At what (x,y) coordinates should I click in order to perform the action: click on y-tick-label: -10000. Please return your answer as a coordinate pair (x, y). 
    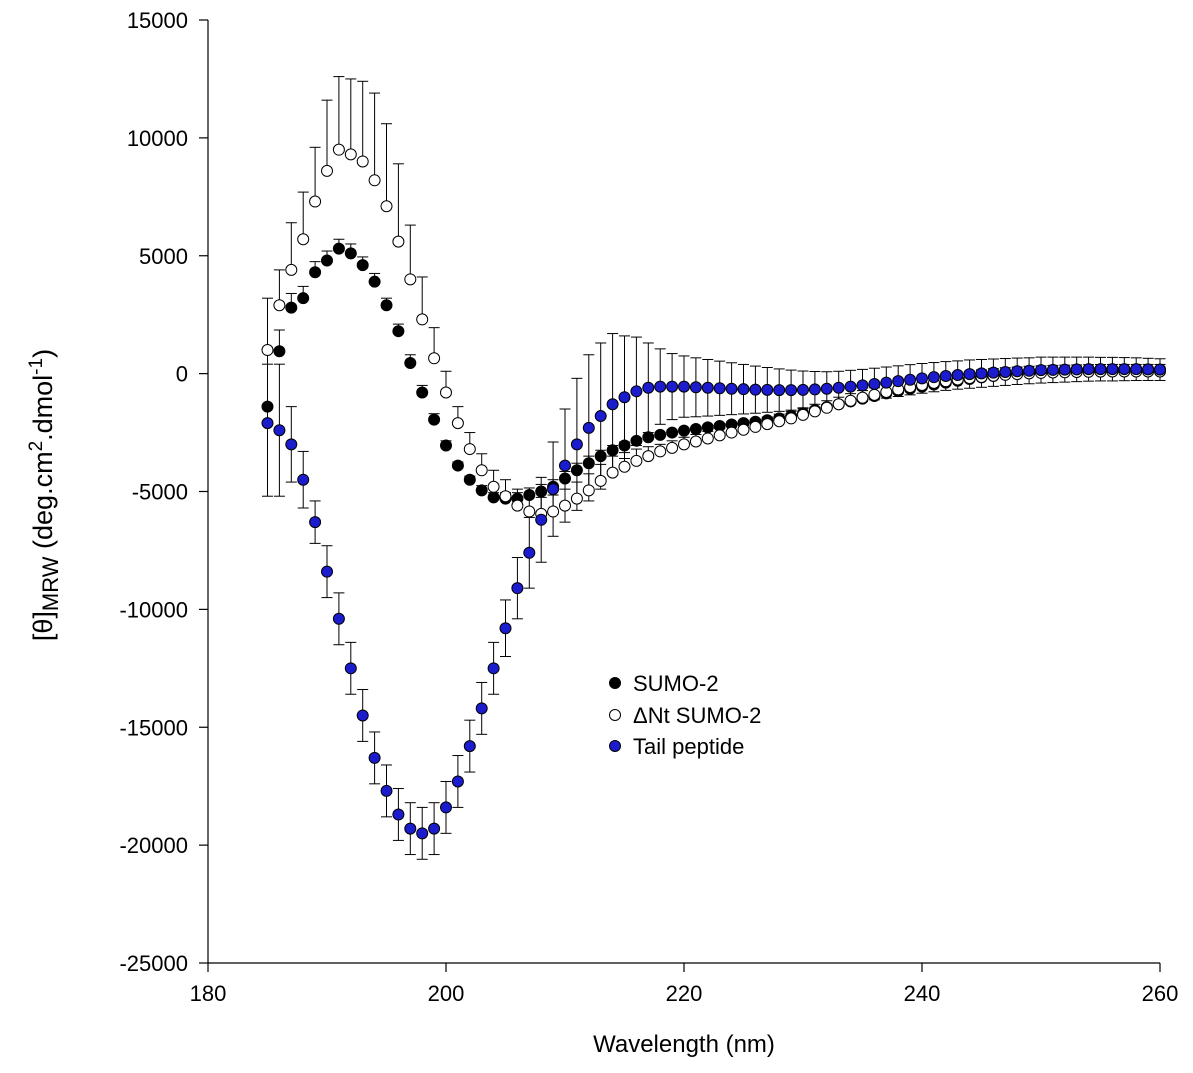
    Looking at the image, I should click on (153, 609).